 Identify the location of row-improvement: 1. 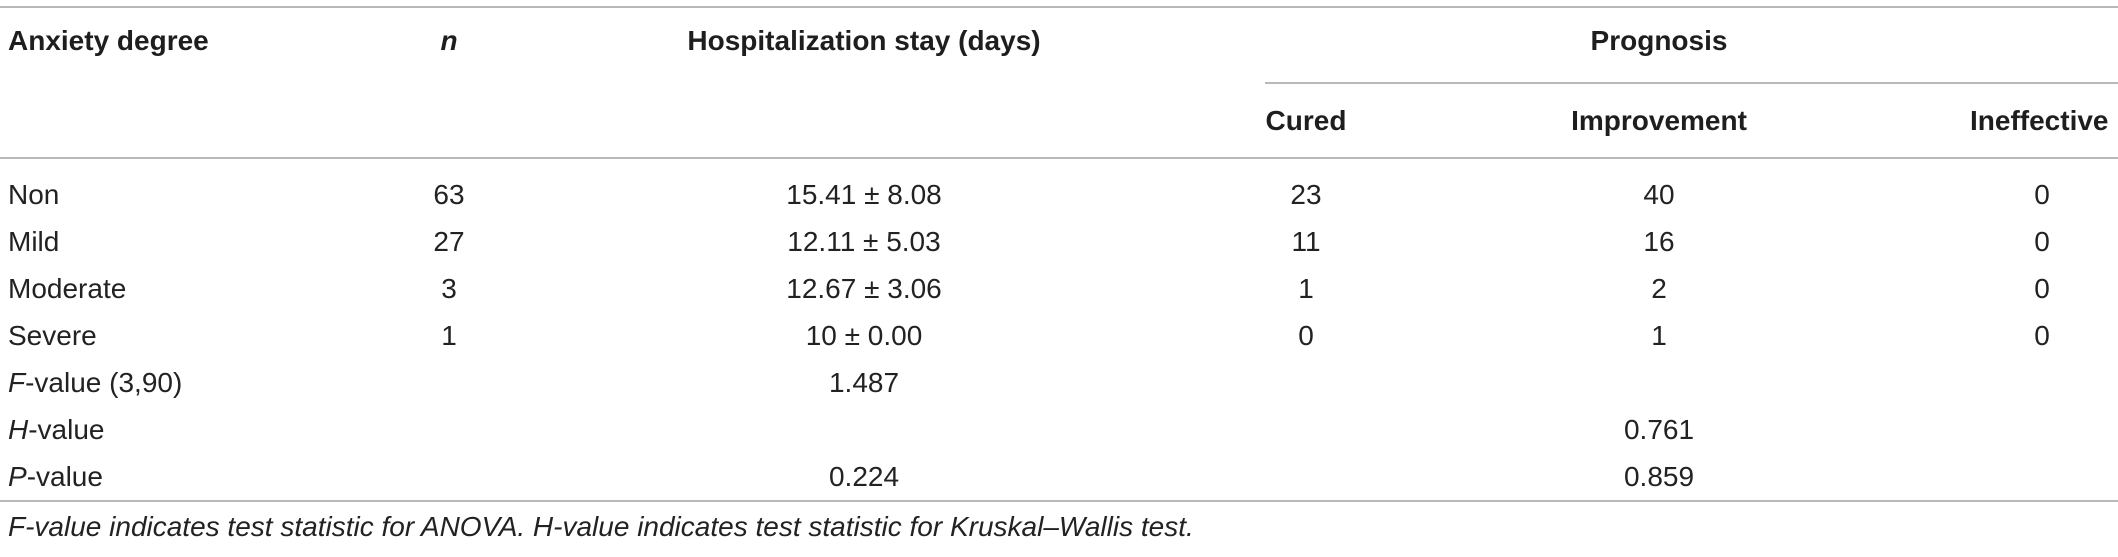
(1659, 335).